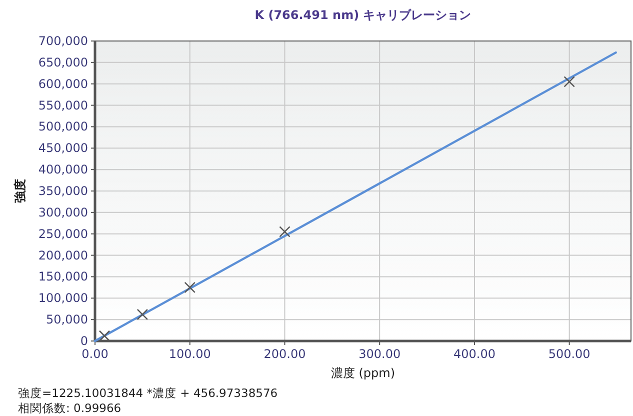 This screenshot has width=633, height=416. I want to click on y-axis-title: 強度, so click(20, 191).